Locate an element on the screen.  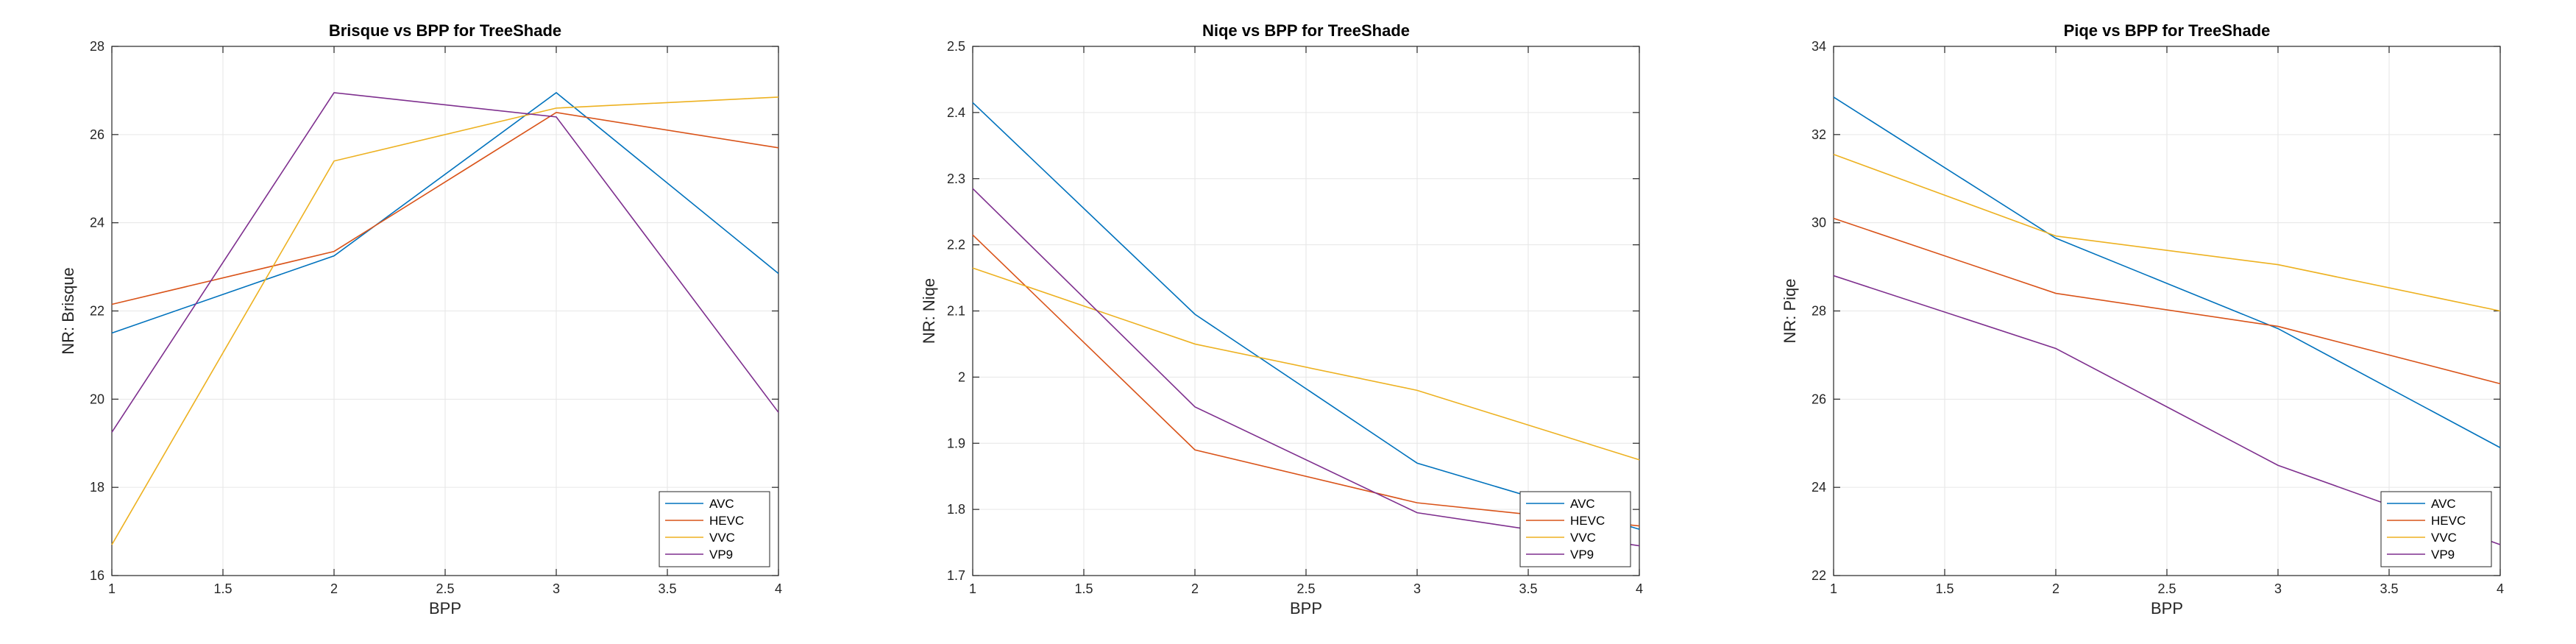
y-axis-label: NR: Piqe is located at coordinates (1790, 310).